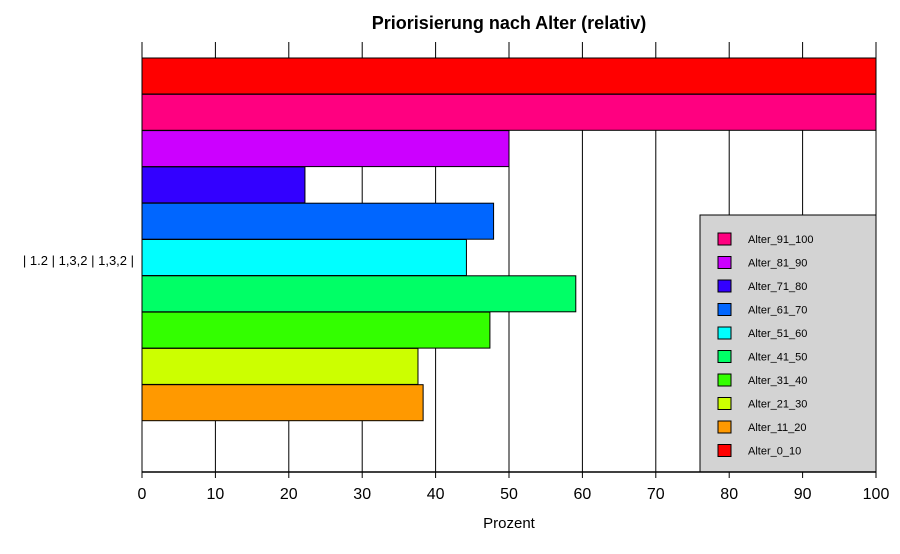 The height and width of the screenshot is (554, 900). What do you see at coordinates (142, 494) in the screenshot?
I see `x-tick-label-0: 0` at bounding box center [142, 494].